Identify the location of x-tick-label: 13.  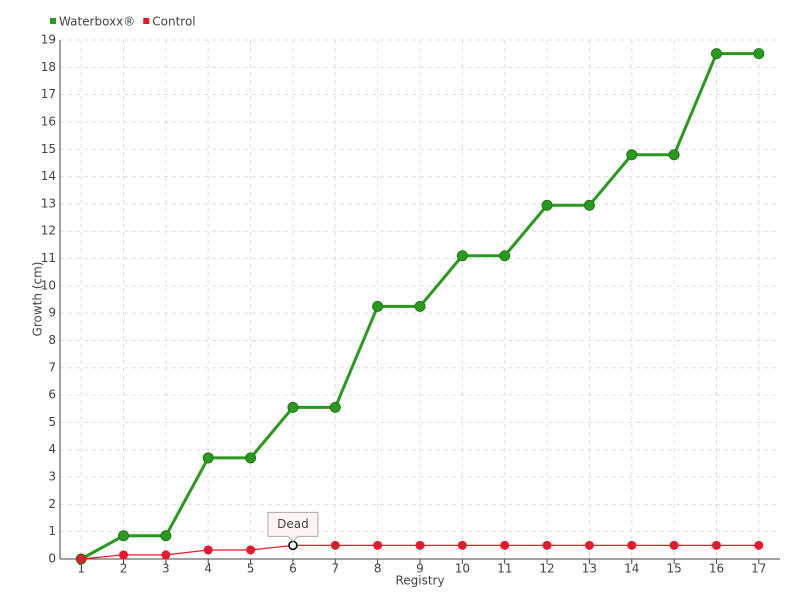
(589, 569).